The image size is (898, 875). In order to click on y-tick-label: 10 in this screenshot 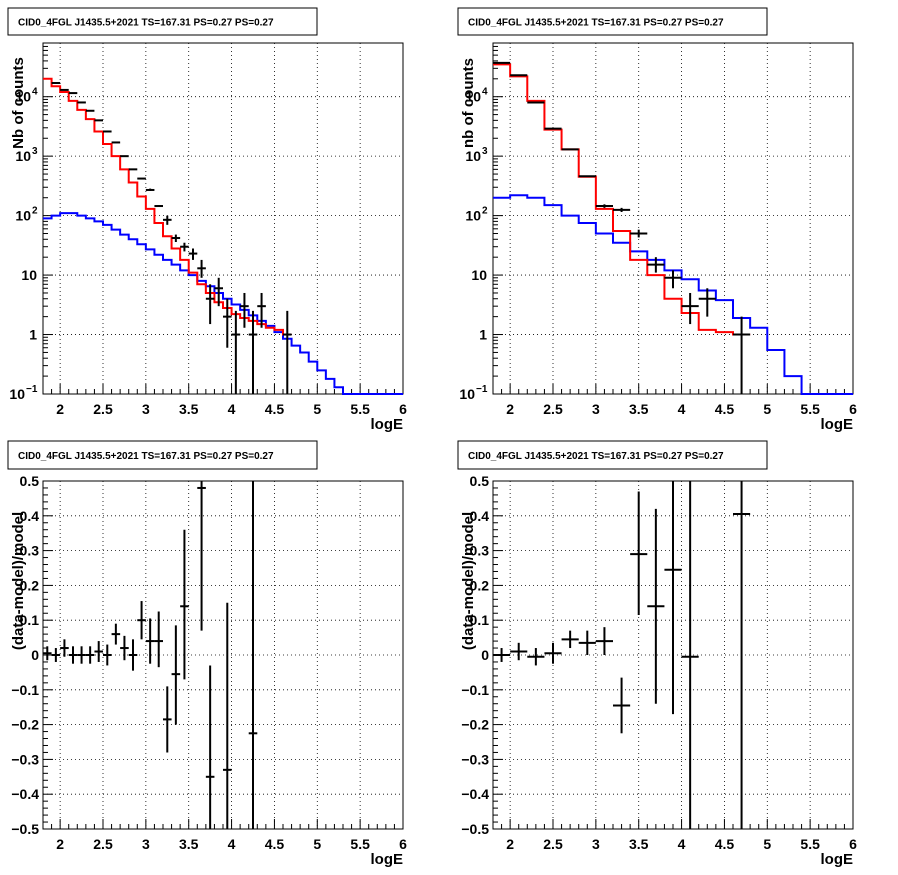, I will do `click(479, 275)`.